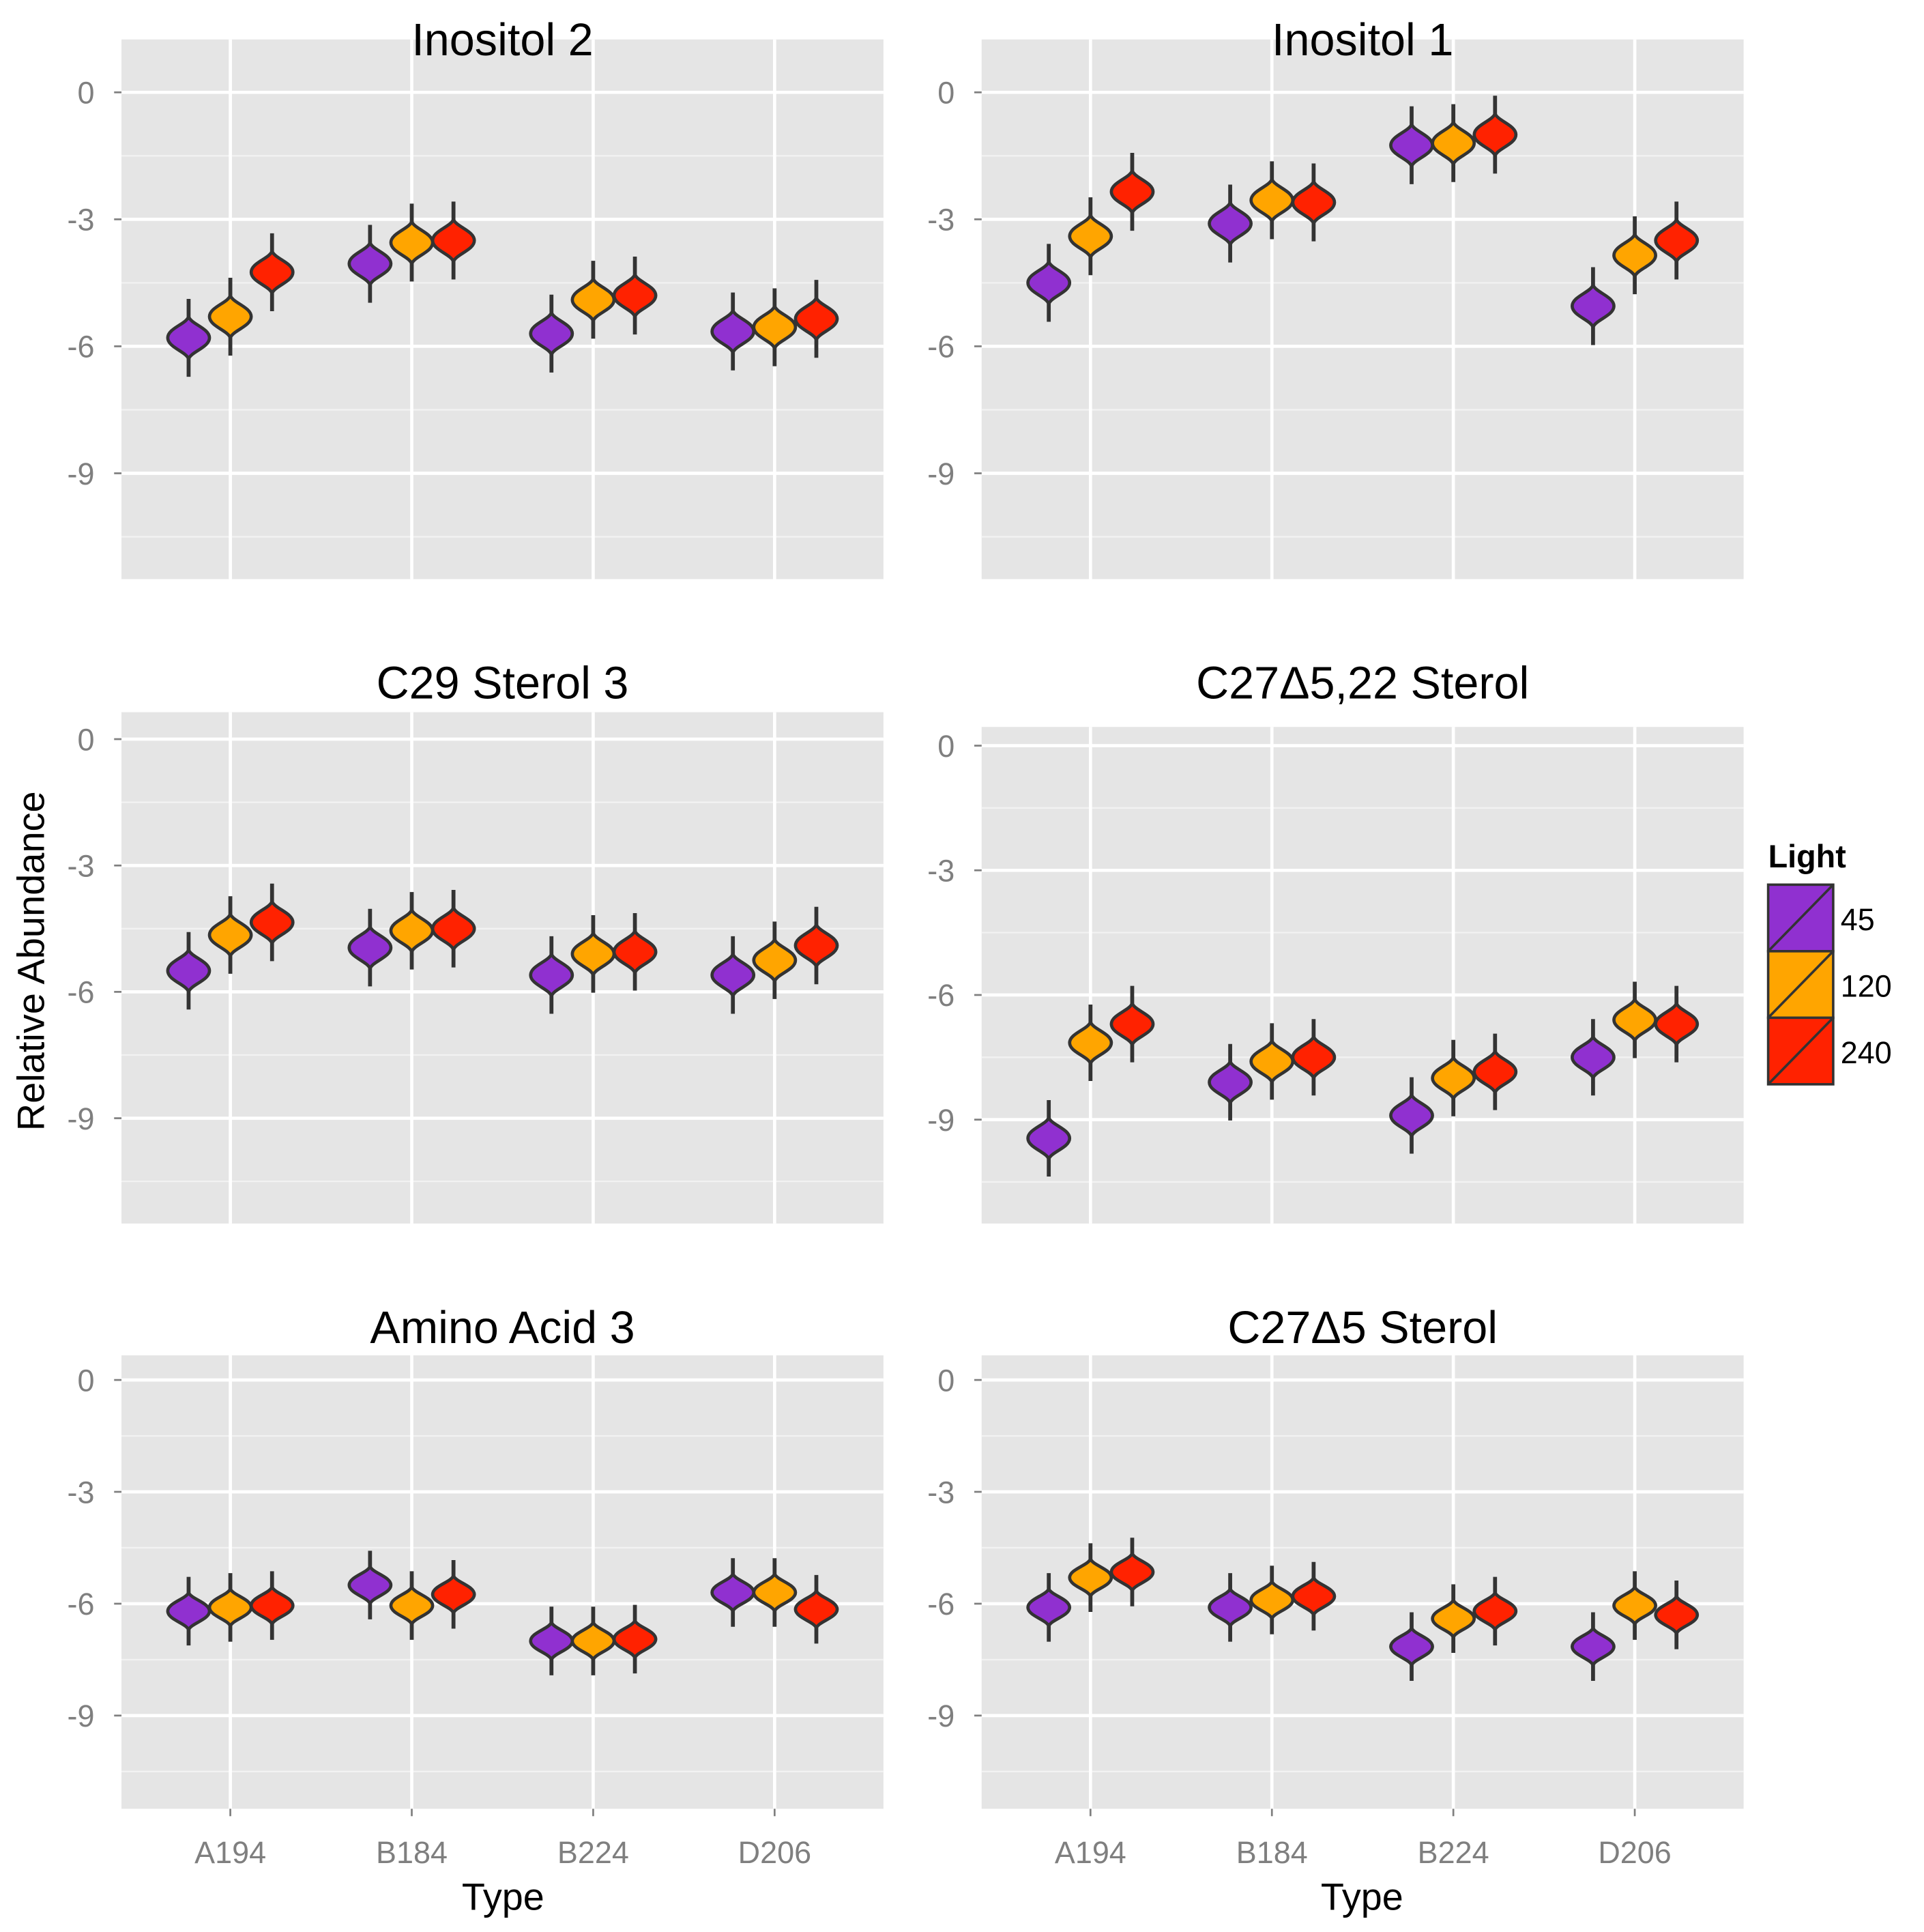 The width and height of the screenshot is (1924, 1932). Describe the element at coordinates (503, 684) in the screenshot. I see `panel-title: C29 Sterol 3` at that location.